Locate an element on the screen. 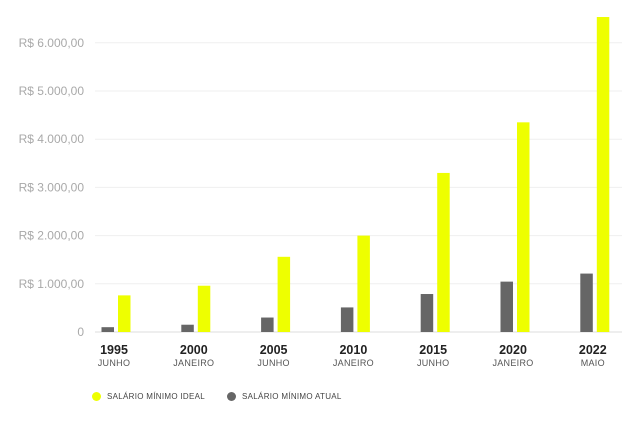 The height and width of the screenshot is (423, 640). x-tick-label-year: 2010 is located at coordinates (353, 350).